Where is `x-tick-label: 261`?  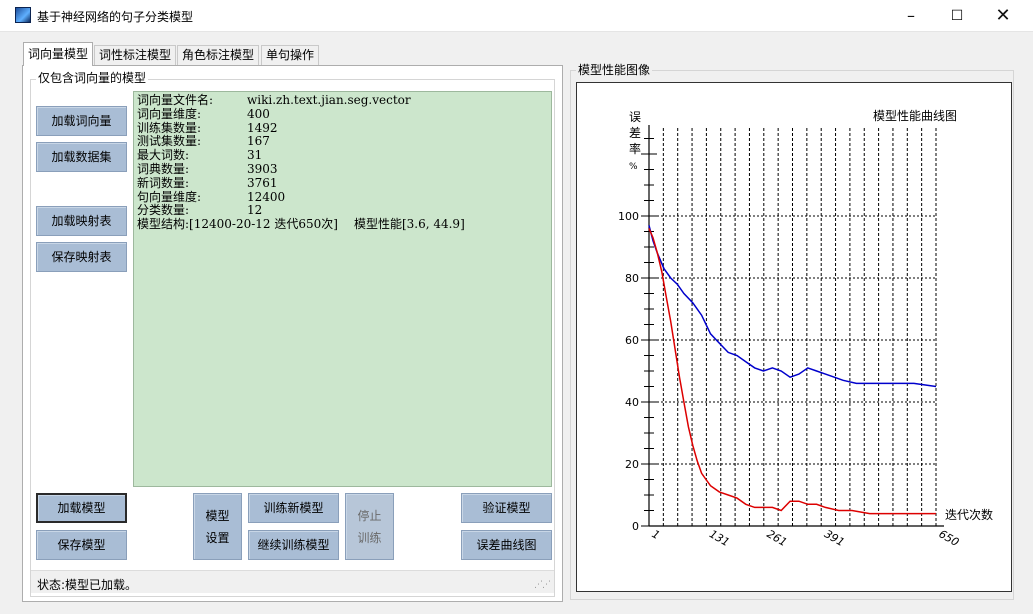 x-tick-label: 261 is located at coordinates (776, 538).